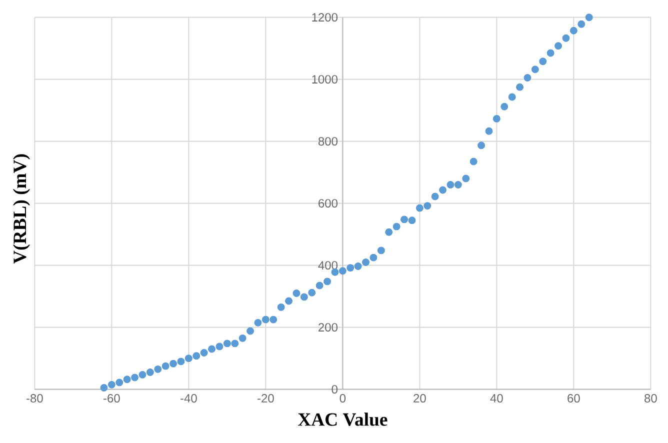  Describe the element at coordinates (34, 398) in the screenshot. I see `x-tick-label: -80` at that location.